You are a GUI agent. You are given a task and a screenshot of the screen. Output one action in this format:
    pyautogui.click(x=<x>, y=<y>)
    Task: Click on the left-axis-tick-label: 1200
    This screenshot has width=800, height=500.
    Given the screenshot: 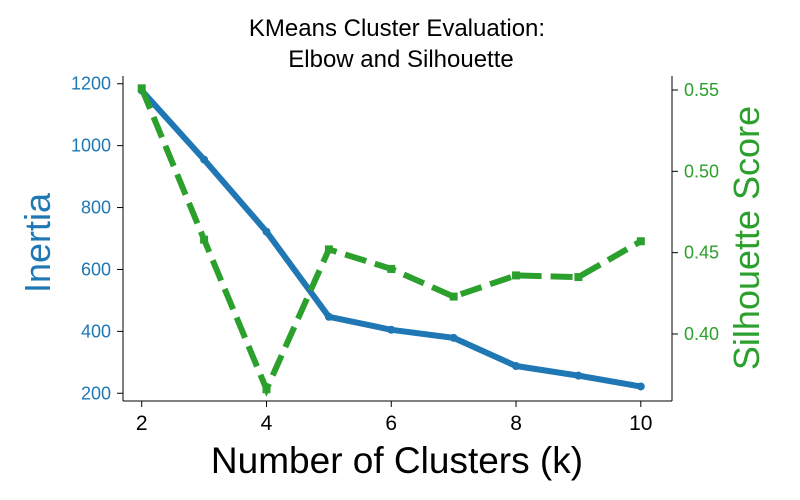 What is the action you would take?
    pyautogui.click(x=91, y=84)
    